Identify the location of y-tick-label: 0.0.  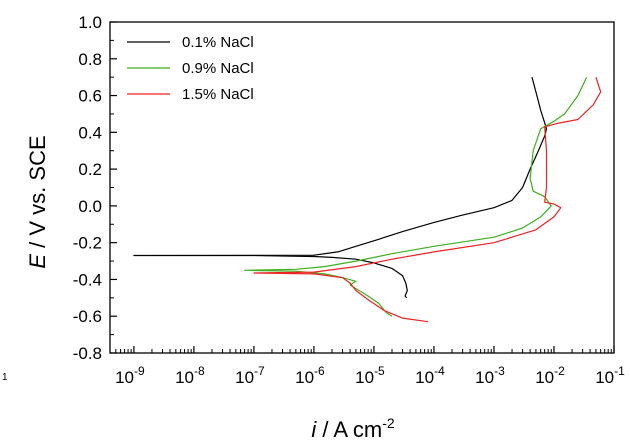
(90, 206).